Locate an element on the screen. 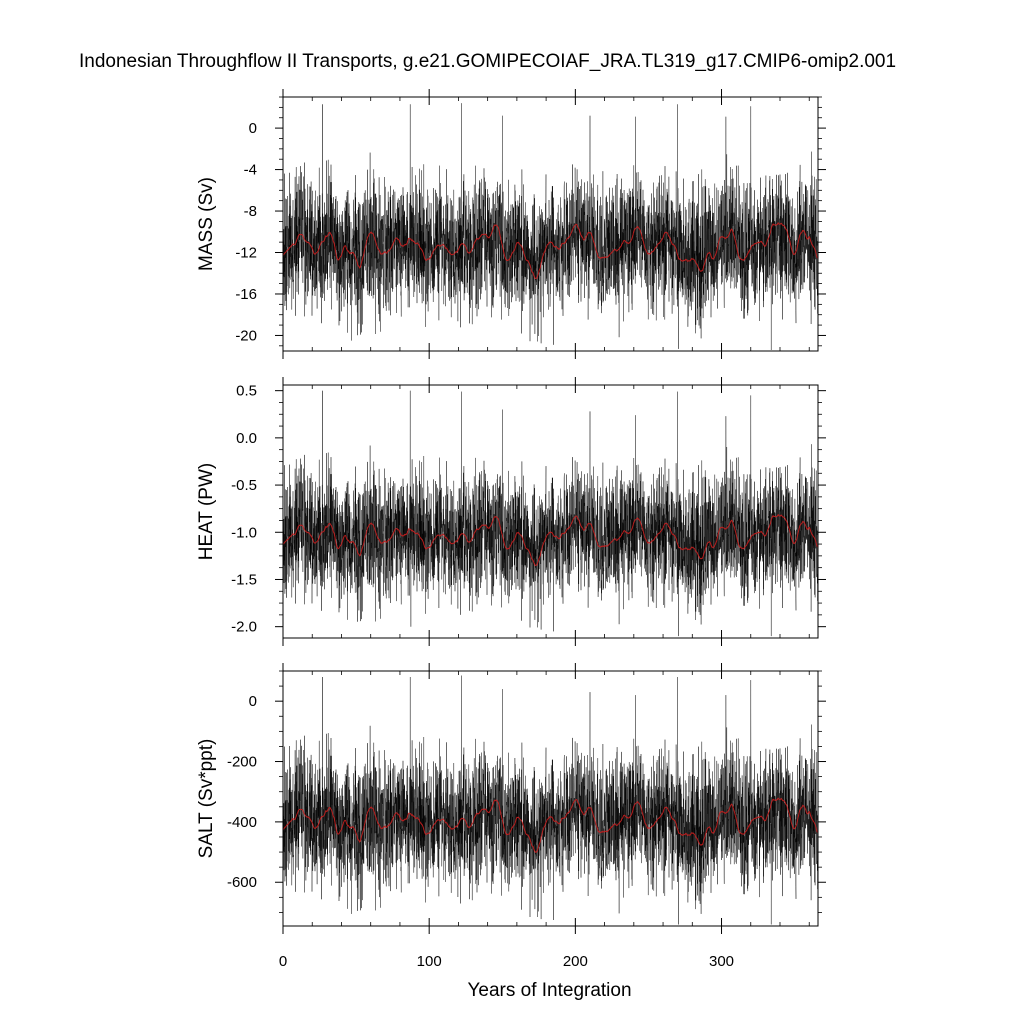 The width and height of the screenshot is (1024, 1024). x-tick-label: 200 is located at coordinates (575, 961).